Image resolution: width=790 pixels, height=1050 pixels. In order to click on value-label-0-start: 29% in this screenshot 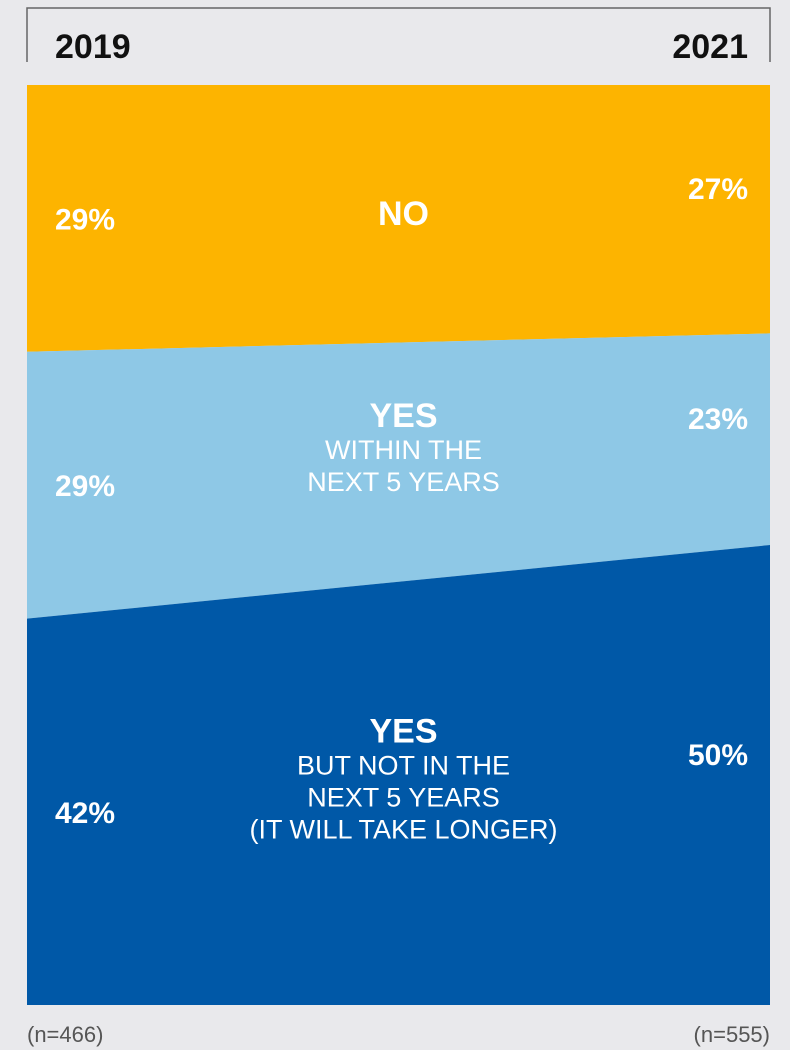, I will do `click(85, 219)`.